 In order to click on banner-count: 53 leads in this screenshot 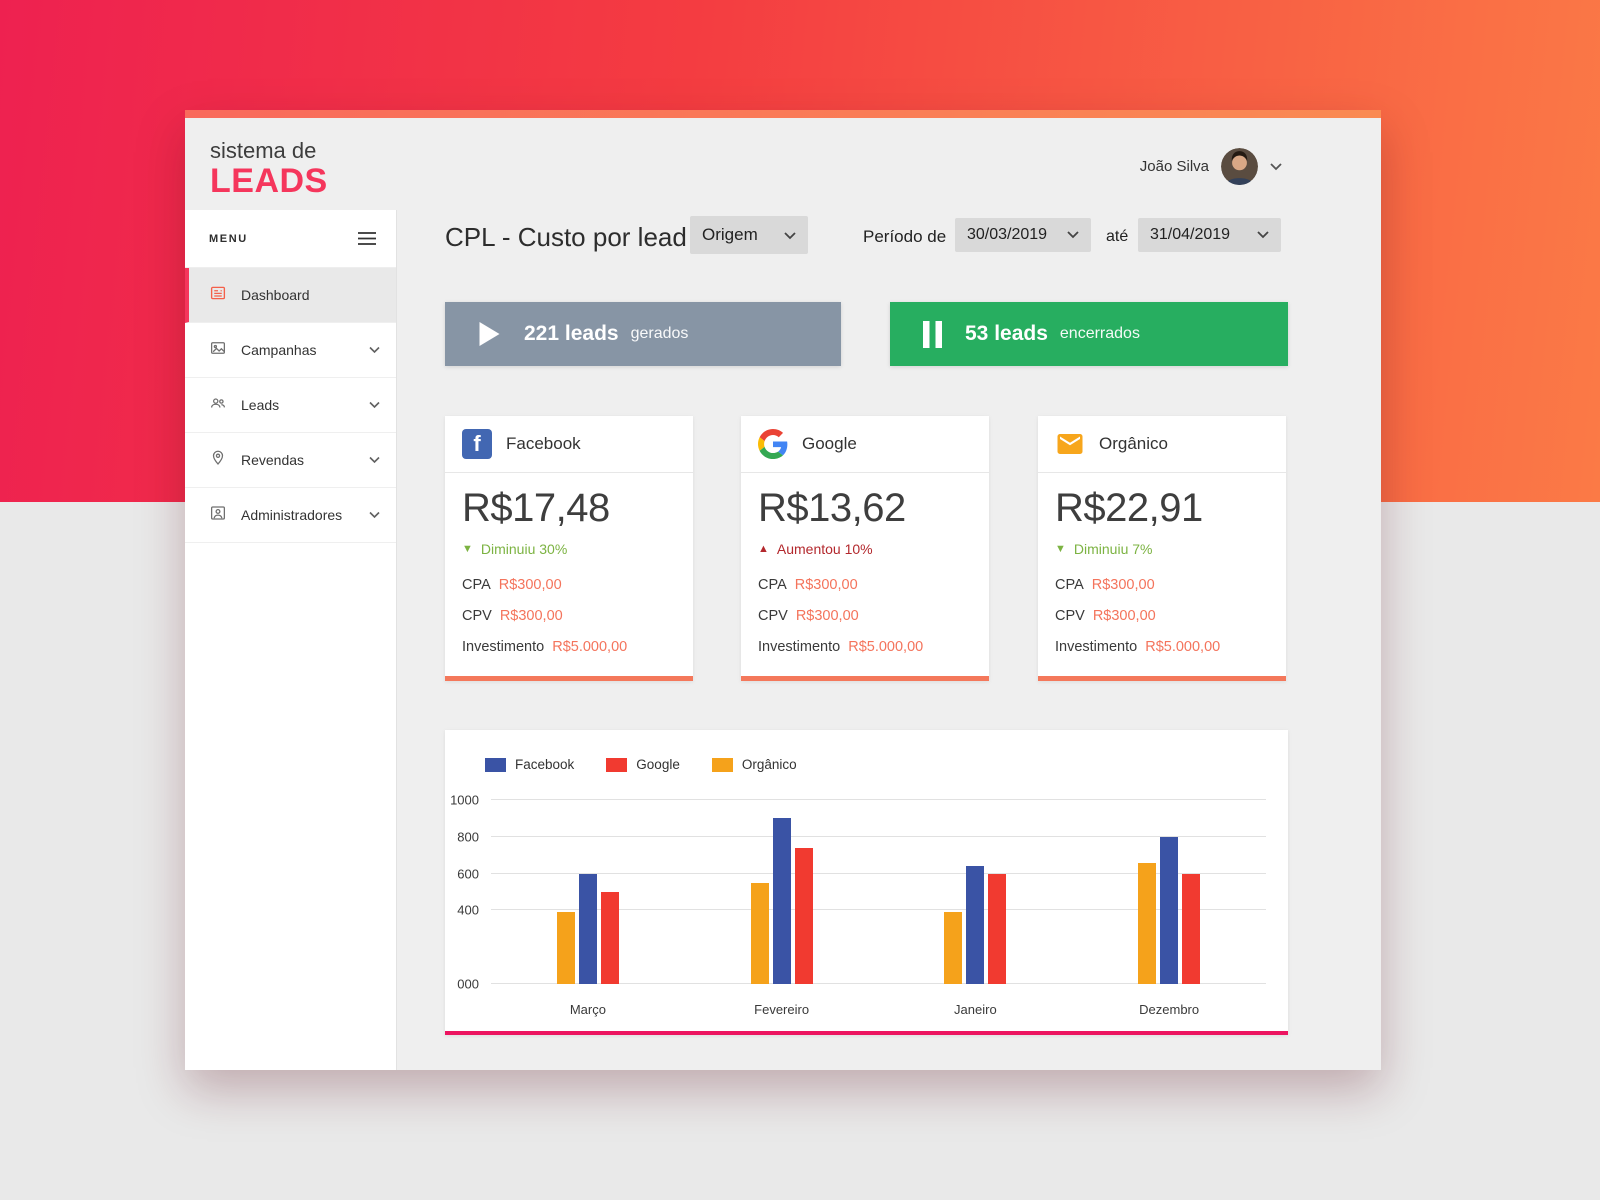, I will do `click(1006, 333)`.